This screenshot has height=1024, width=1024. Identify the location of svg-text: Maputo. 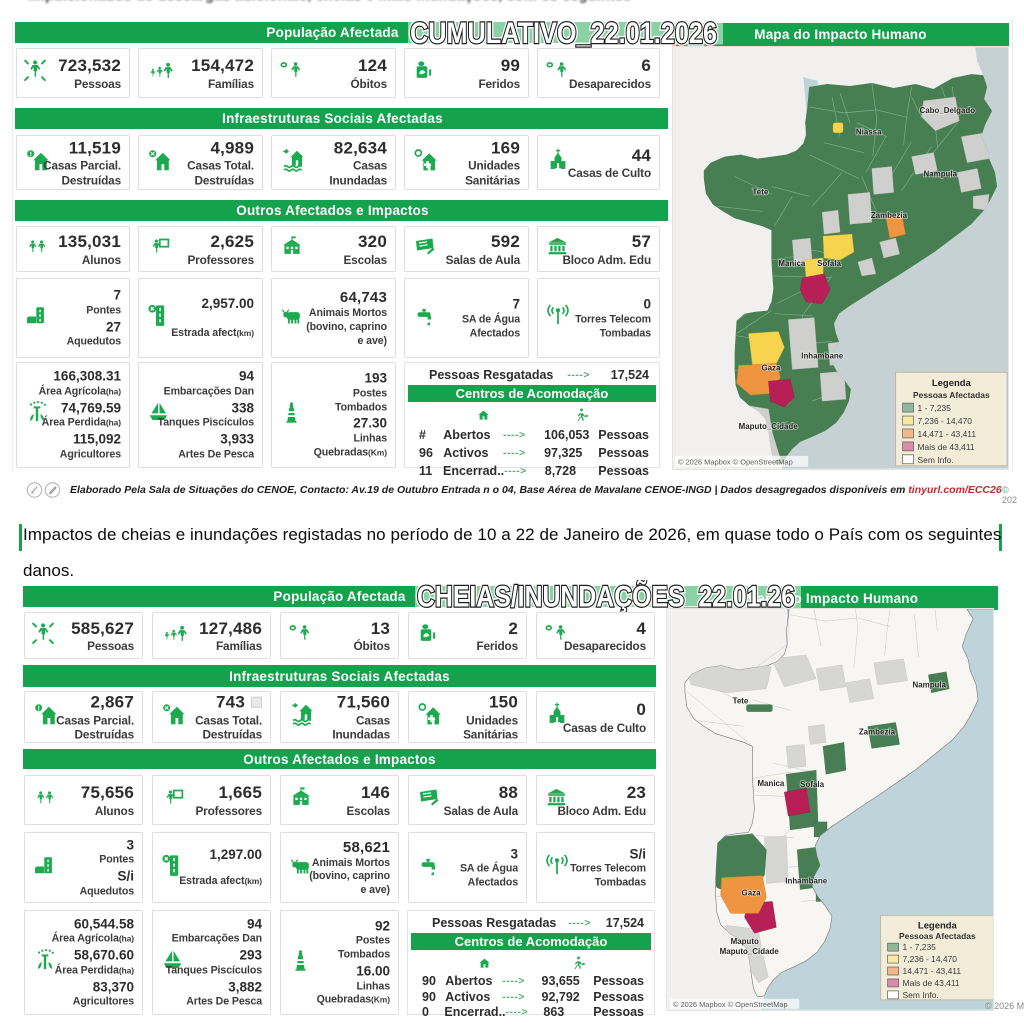
(745, 941).